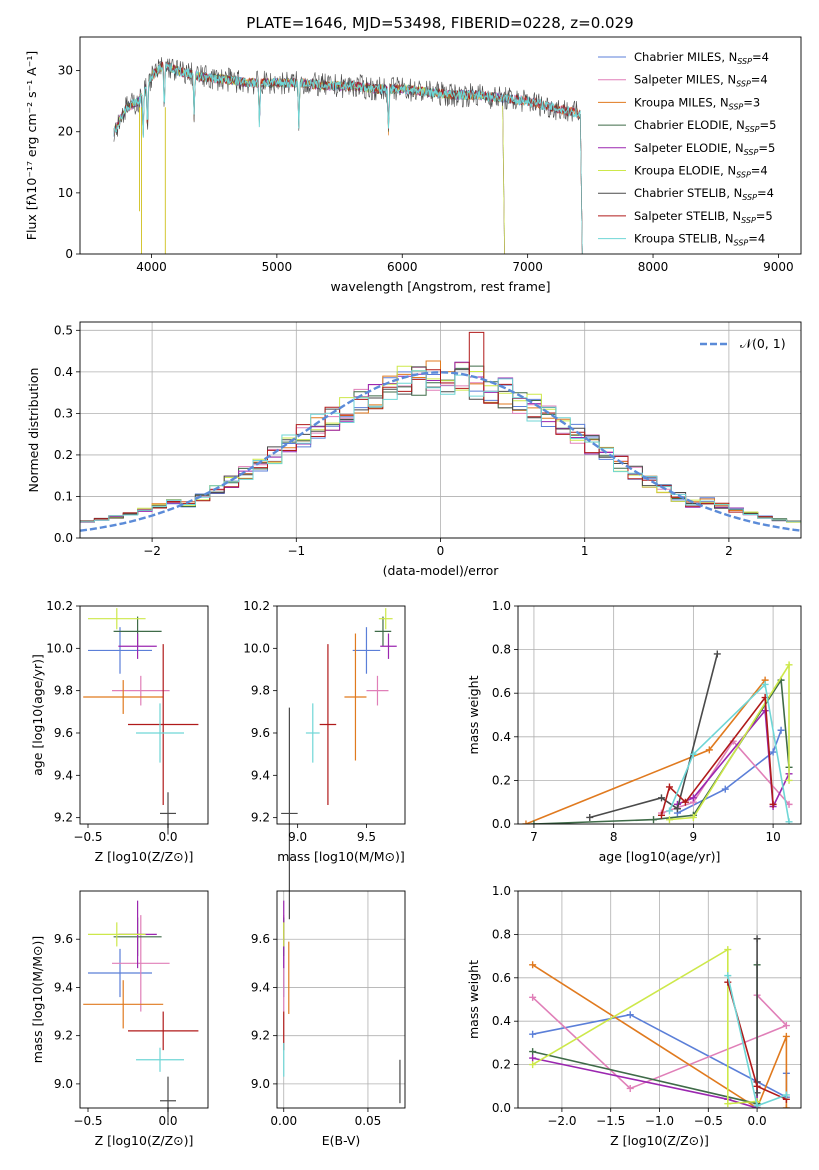 This screenshot has width=819, height=1170. I want to click on x-tick-label: 1, so click(585, 551).